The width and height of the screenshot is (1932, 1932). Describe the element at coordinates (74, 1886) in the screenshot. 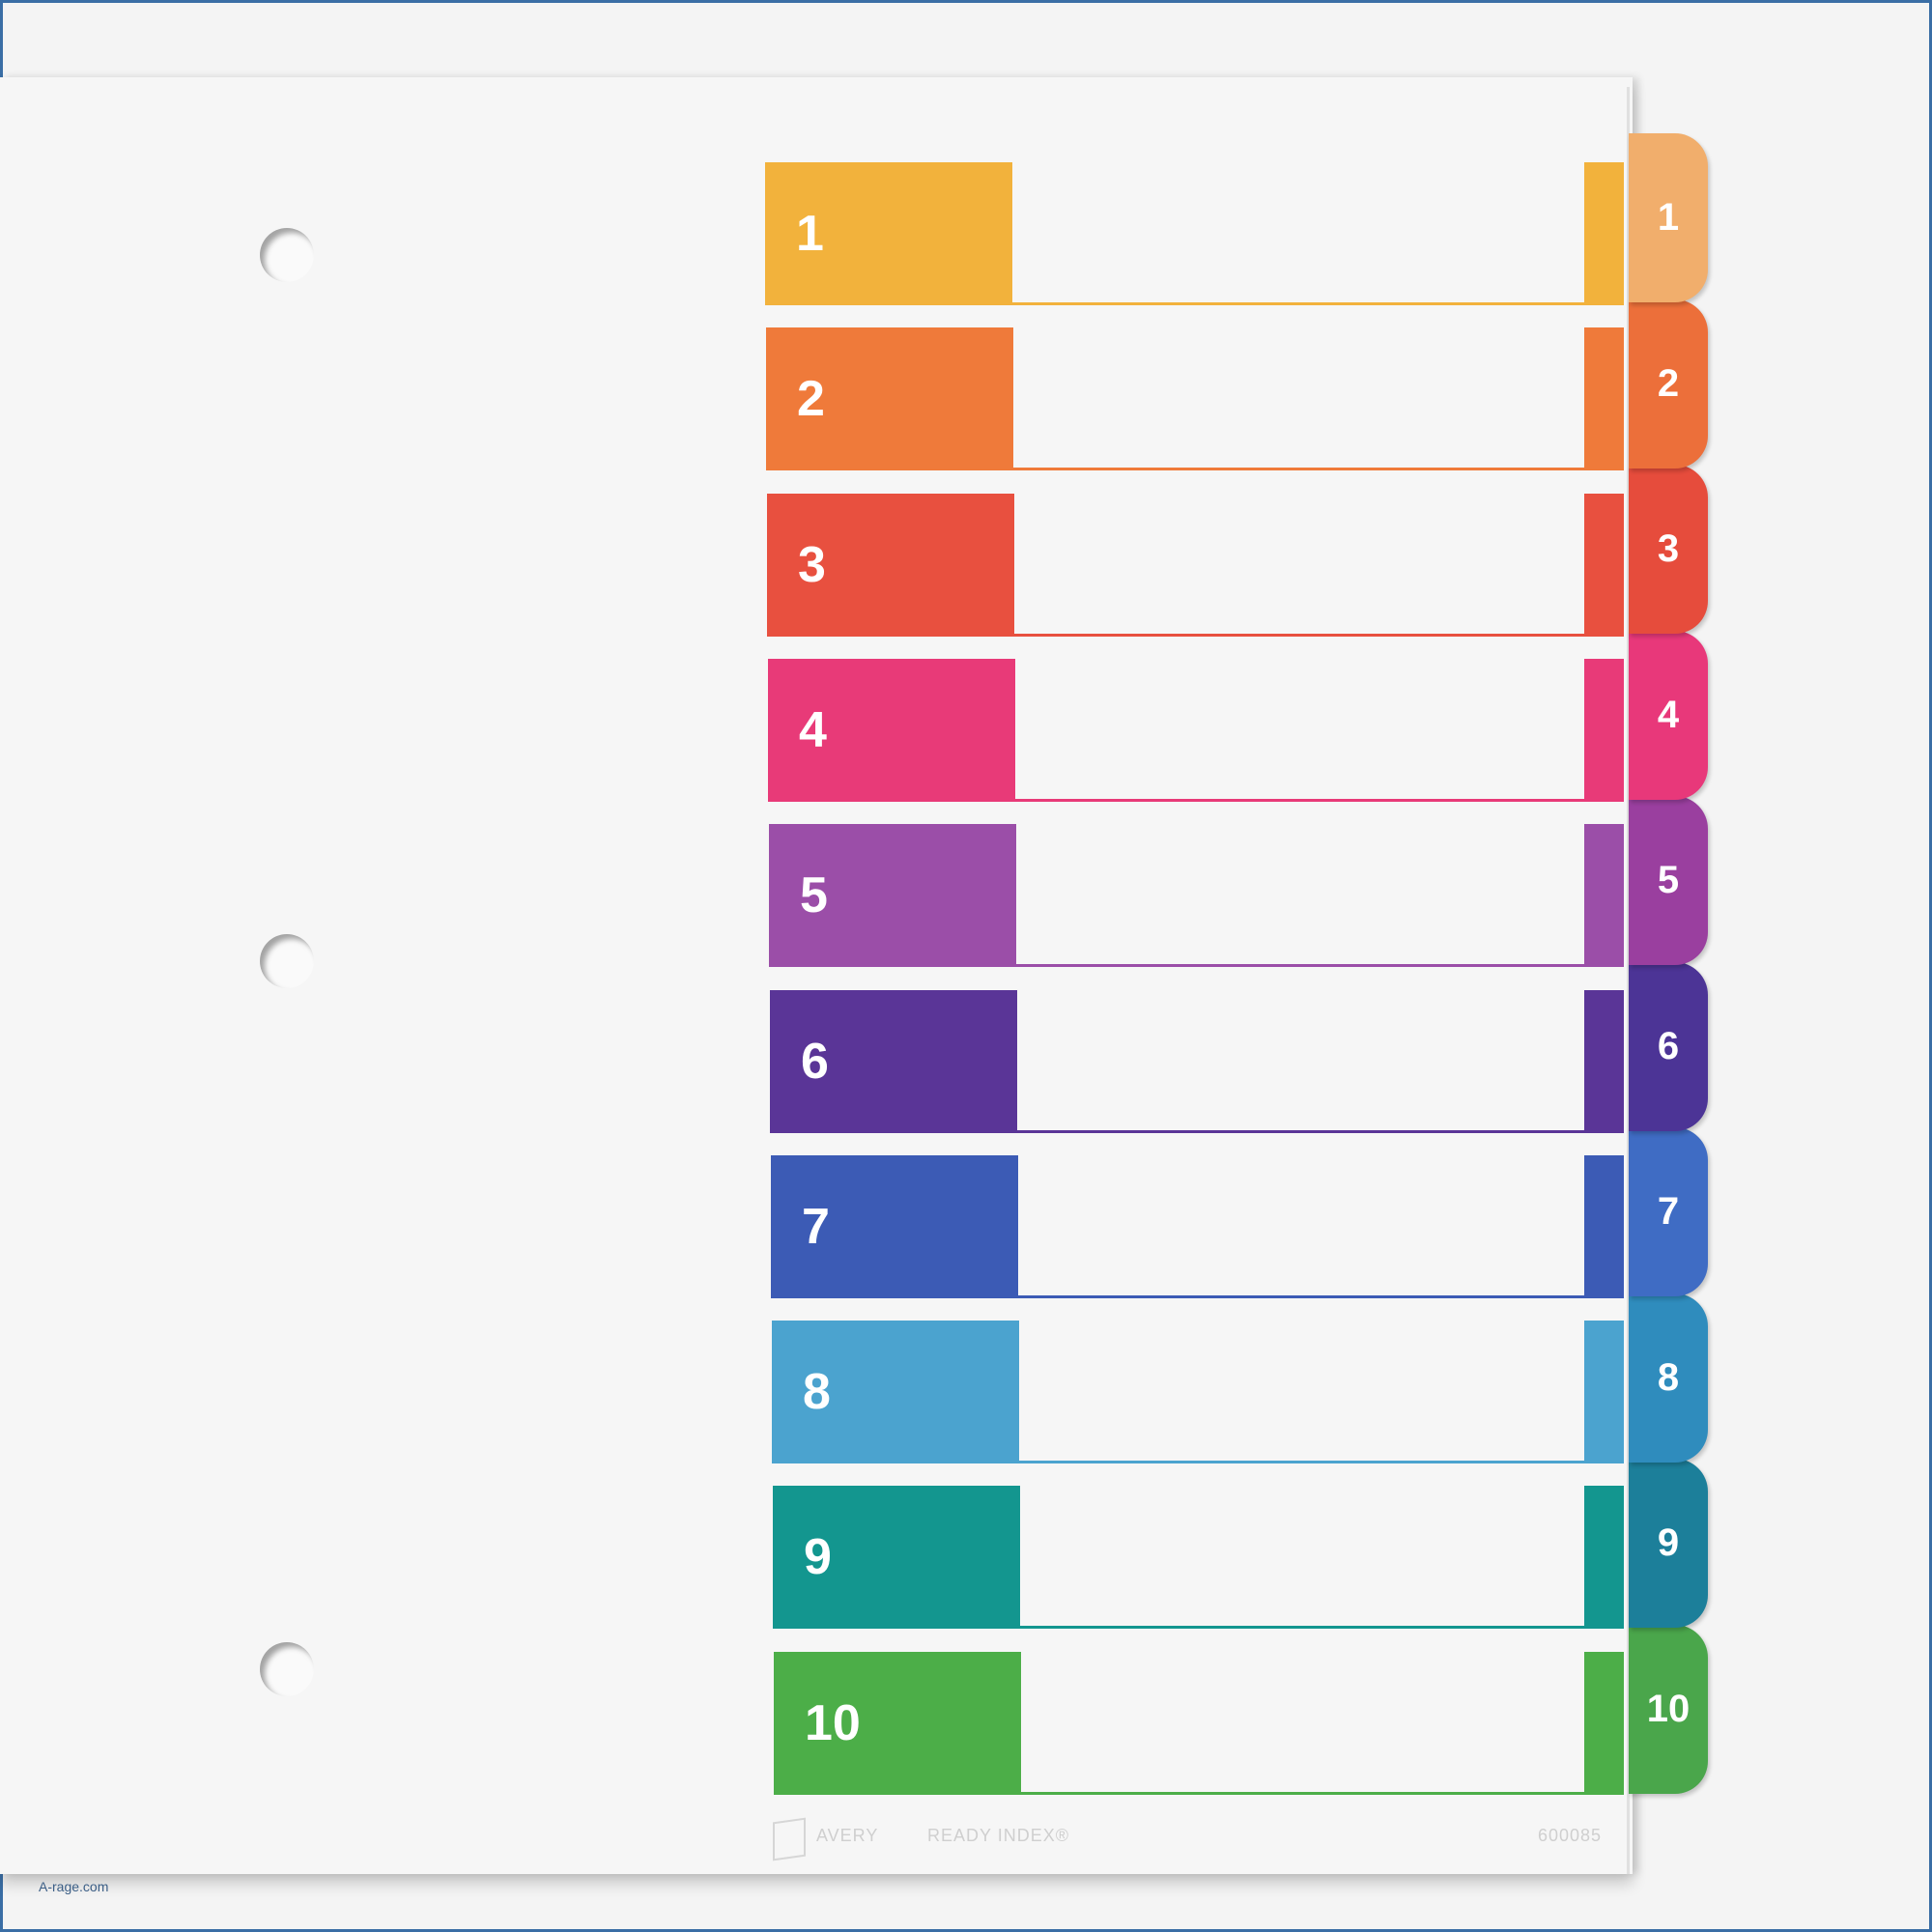

I see `watermark: A-rage.com` at that location.